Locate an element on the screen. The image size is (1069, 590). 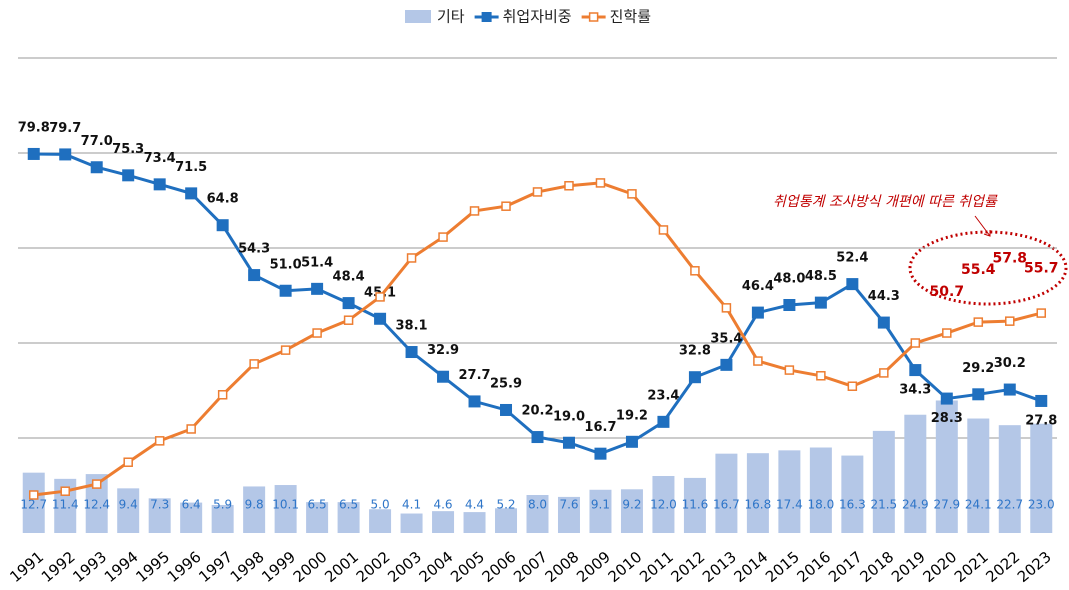
x-tick-label: 2019 is located at coordinates (908, 567).